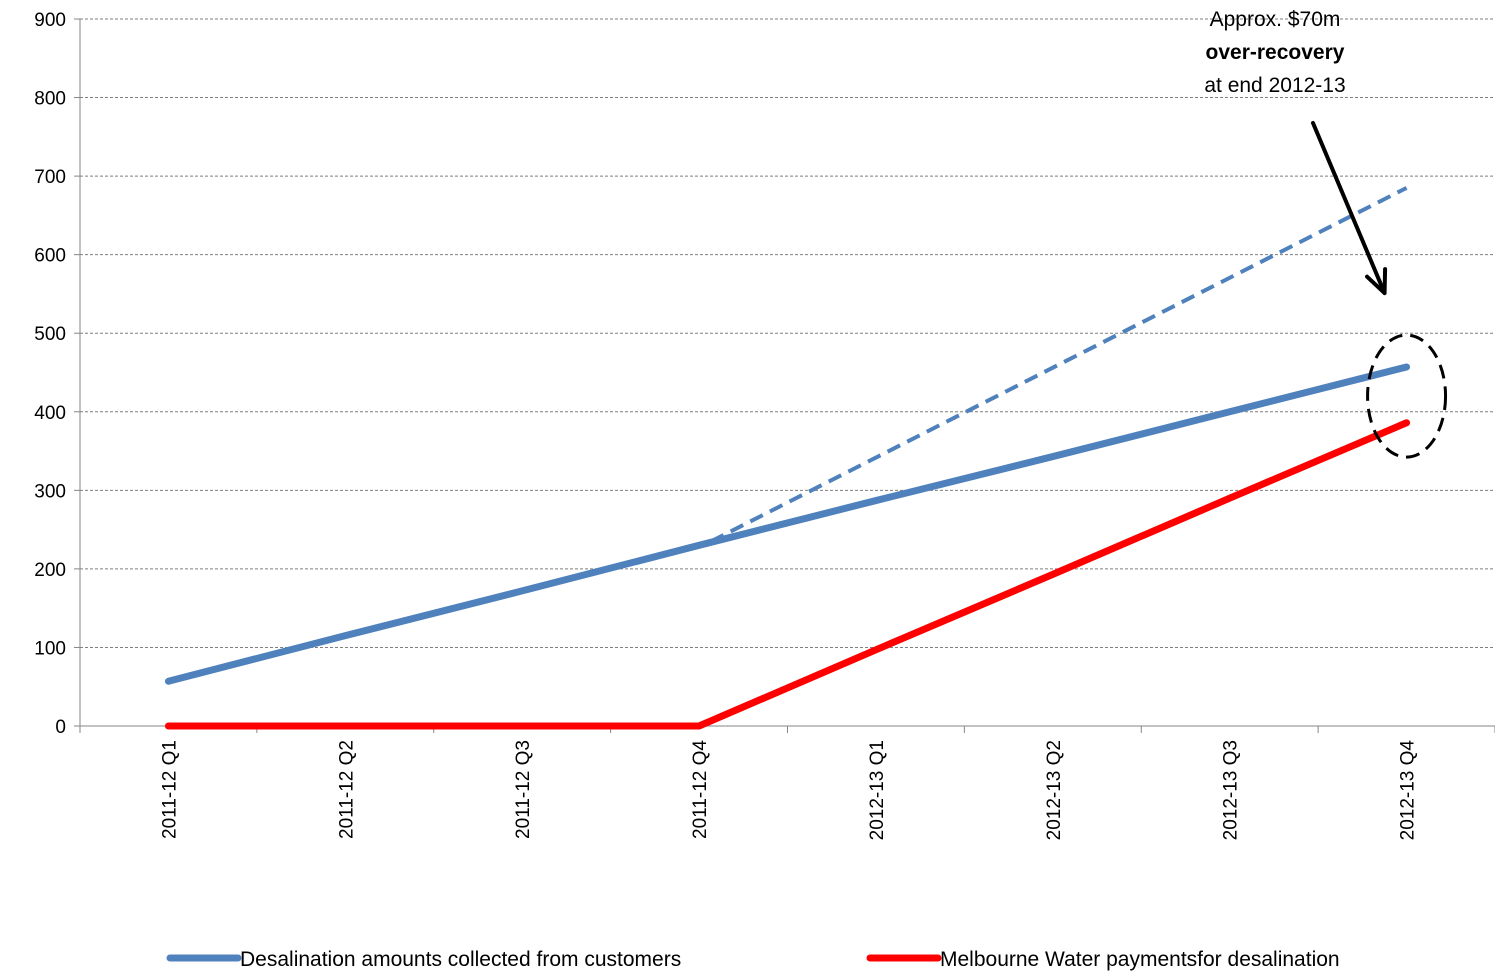 The image size is (1495, 976). Describe the element at coordinates (1408, 790) in the screenshot. I see `x-tick-label-7: 2012-13 Q4` at that location.